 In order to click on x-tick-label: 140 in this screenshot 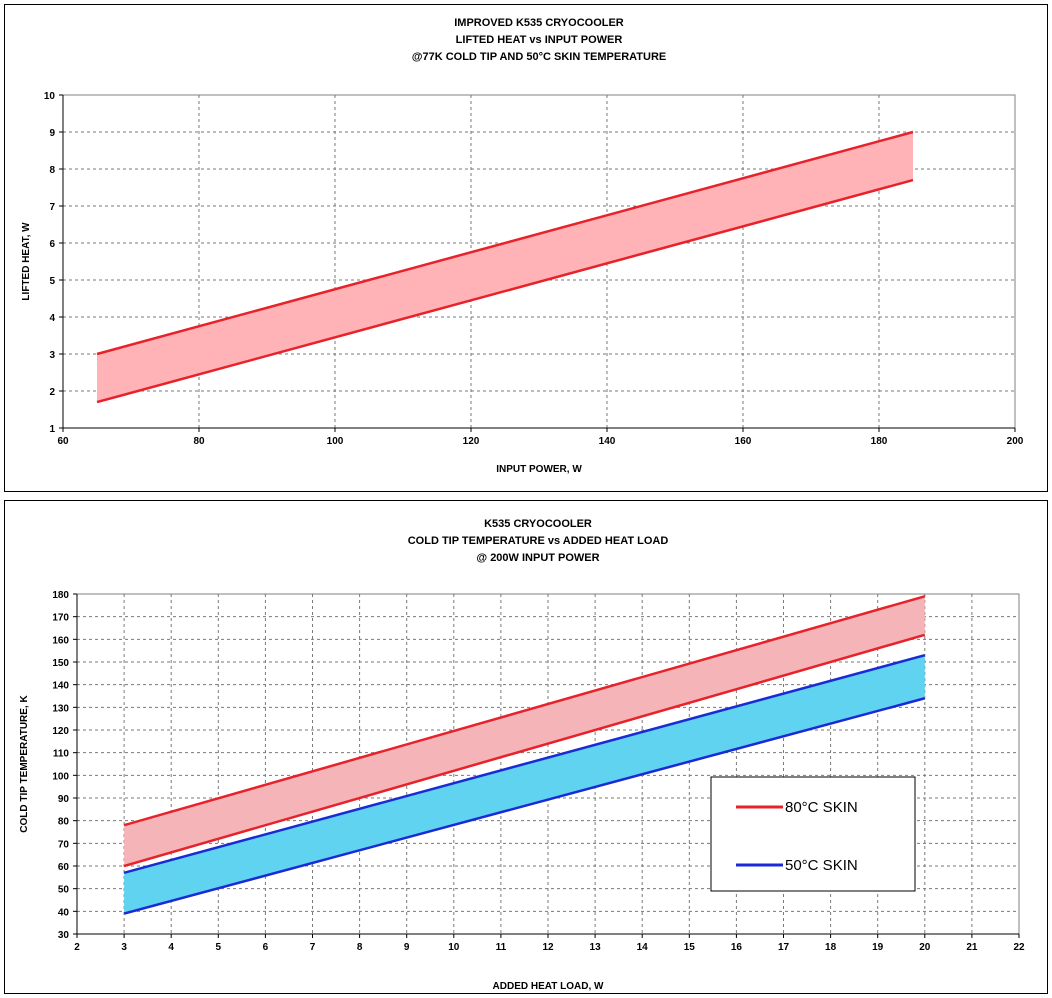, I will do `click(607, 441)`.